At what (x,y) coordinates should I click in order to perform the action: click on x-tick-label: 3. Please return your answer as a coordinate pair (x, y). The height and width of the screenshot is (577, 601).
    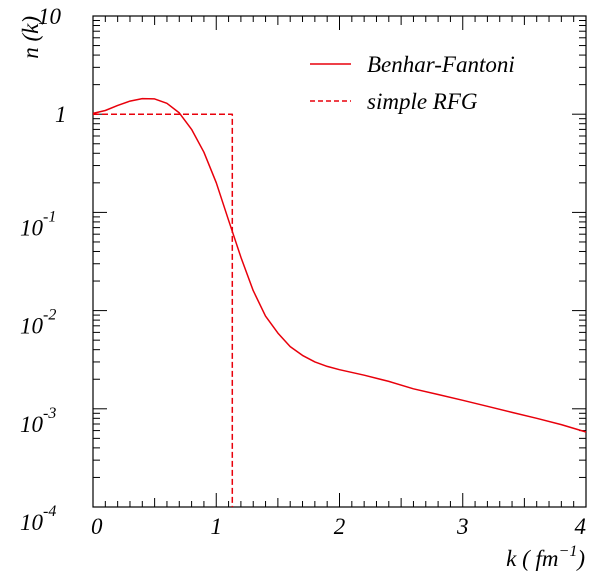
    Looking at the image, I should click on (462, 526).